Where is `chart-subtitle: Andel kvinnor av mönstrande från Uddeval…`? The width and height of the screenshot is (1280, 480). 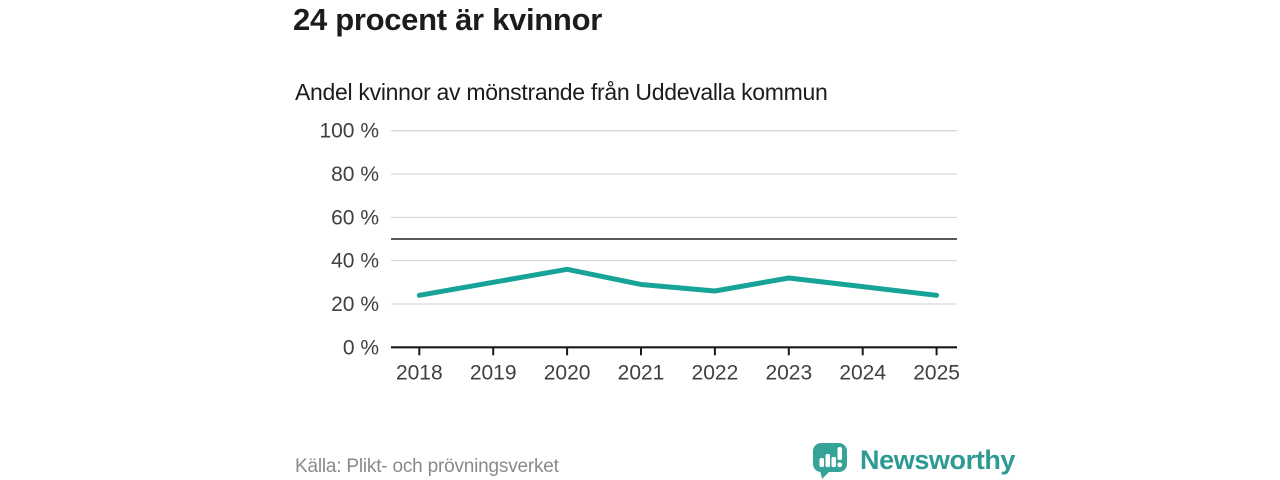
chart-subtitle: Andel kvinnor av mönstrande från Uddeval… is located at coordinates (561, 92).